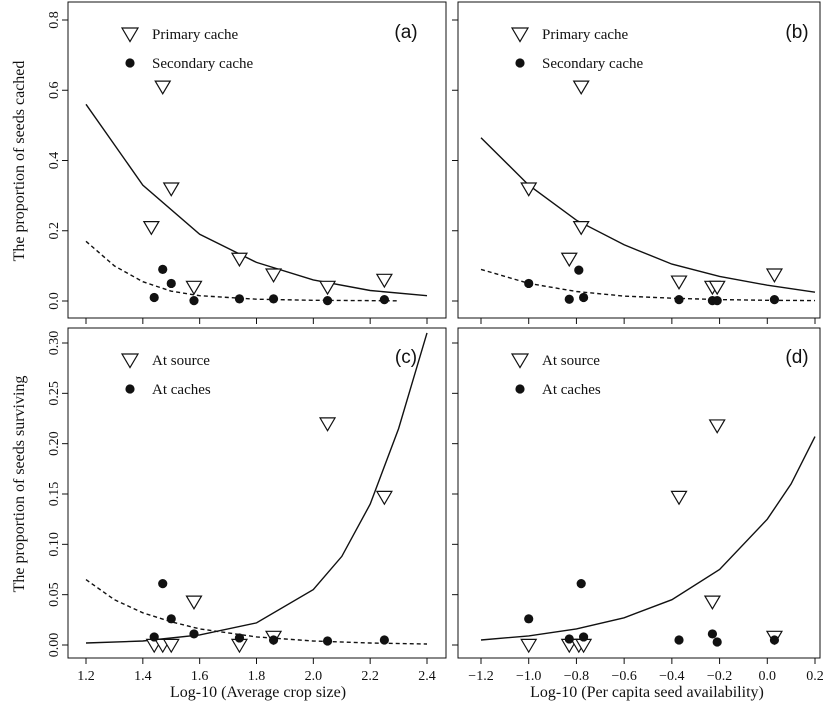 The height and width of the screenshot is (709, 825). Describe the element at coordinates (796, 357) in the screenshot. I see `panel-tag: (d)` at that location.